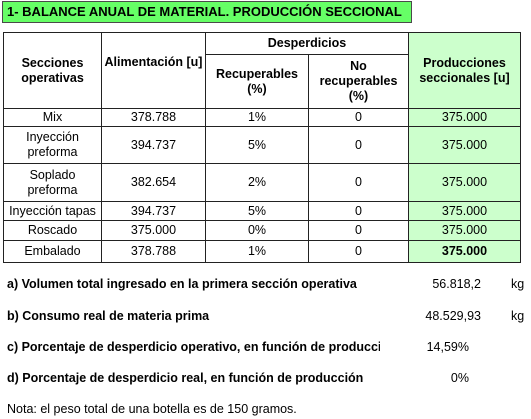 The height and width of the screenshot is (419, 531). Describe the element at coordinates (447, 347) in the screenshot. I see `summary-value: 14,59%` at that location.